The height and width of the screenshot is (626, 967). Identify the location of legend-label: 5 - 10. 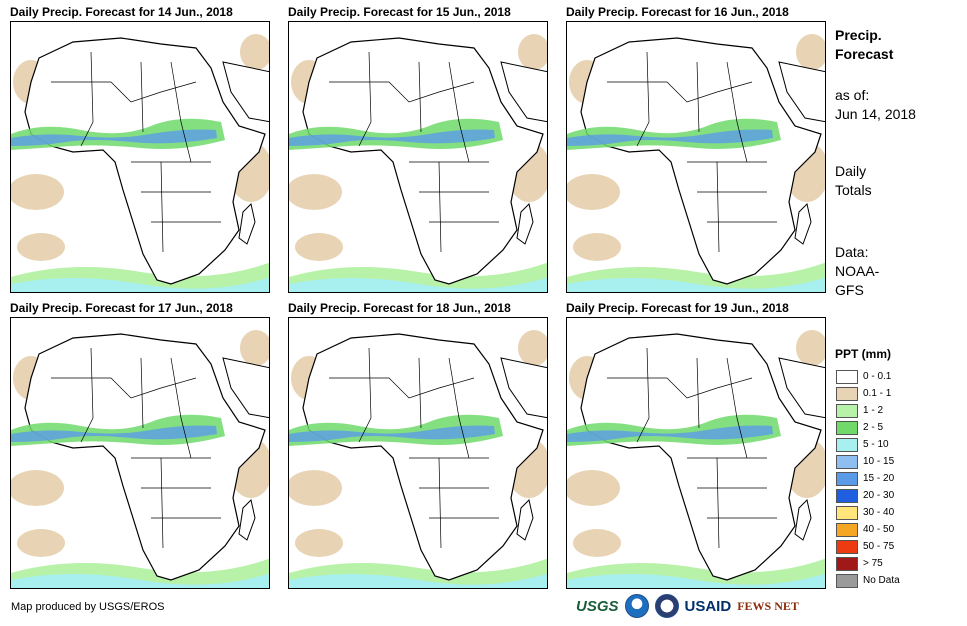
(876, 444).